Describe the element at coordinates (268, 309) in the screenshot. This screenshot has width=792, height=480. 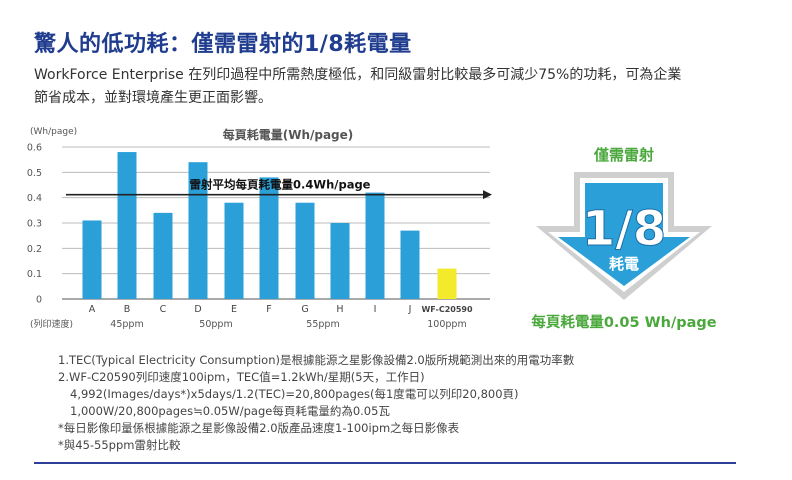
I see `x-tick-label: F` at that location.